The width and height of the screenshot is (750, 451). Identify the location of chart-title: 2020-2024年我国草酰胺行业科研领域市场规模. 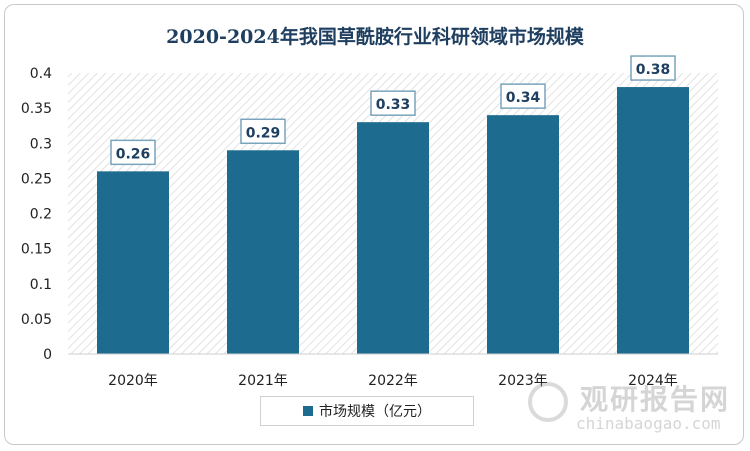
(375, 37).